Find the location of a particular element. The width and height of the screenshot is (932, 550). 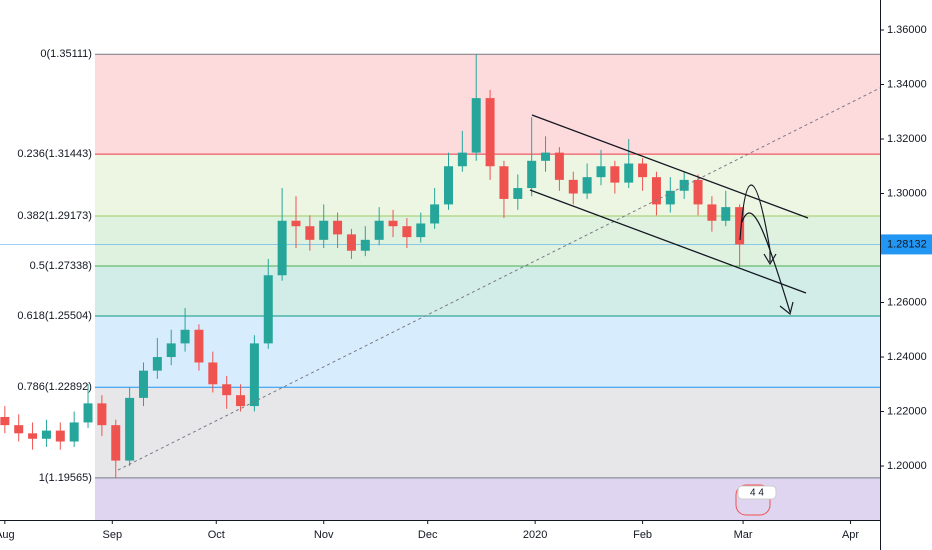

channel-top is located at coordinates (670, 166).